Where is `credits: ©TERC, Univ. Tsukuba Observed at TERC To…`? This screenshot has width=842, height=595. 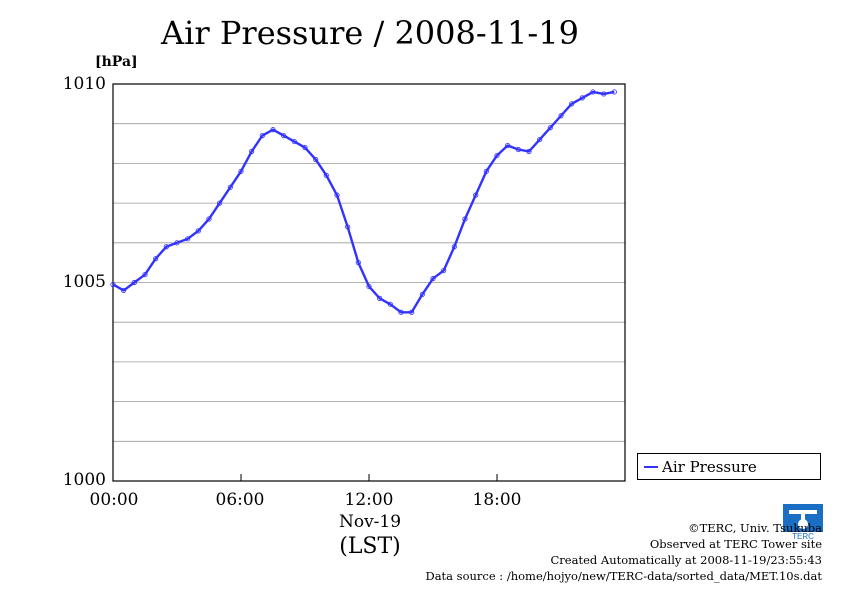
credits: ©TERC, Univ. Tsukuba Observed at TERC To… is located at coordinates (623, 552).